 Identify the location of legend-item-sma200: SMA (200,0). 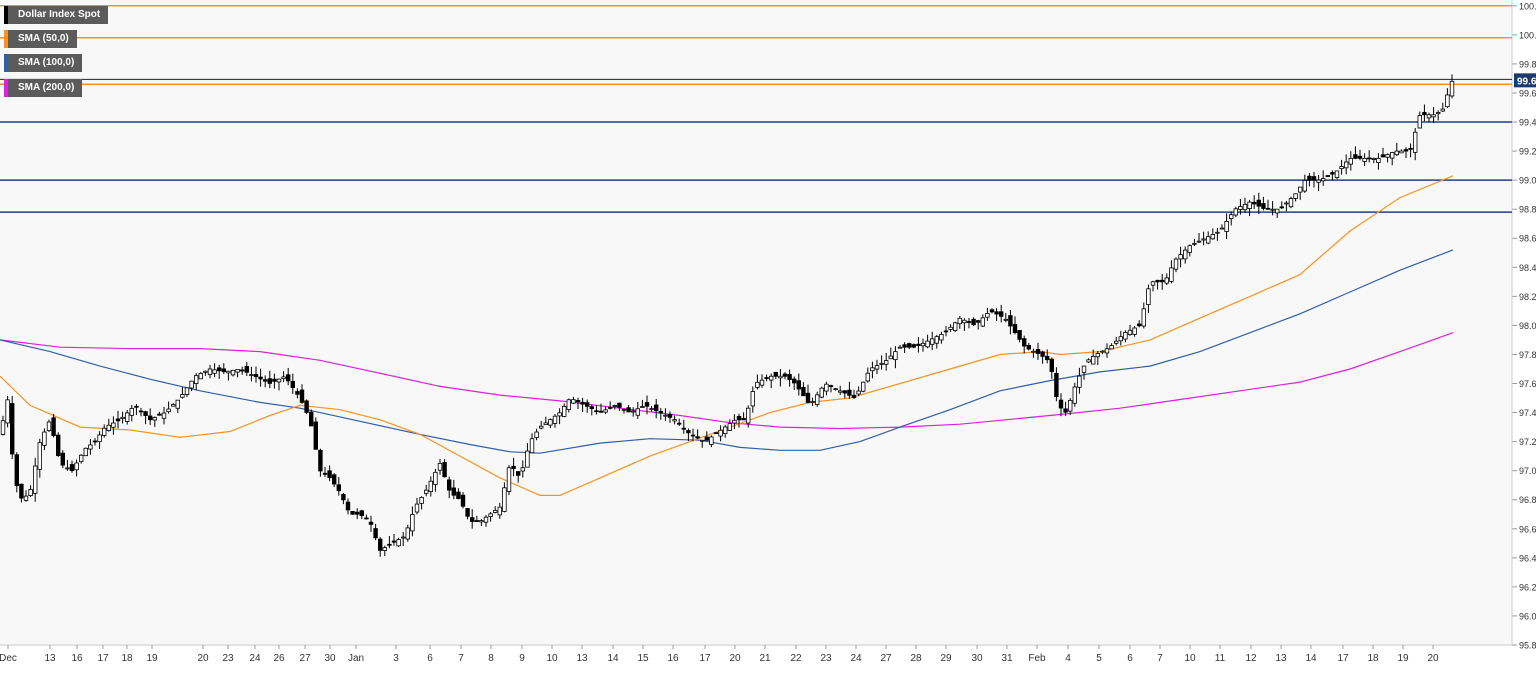
(43, 88).